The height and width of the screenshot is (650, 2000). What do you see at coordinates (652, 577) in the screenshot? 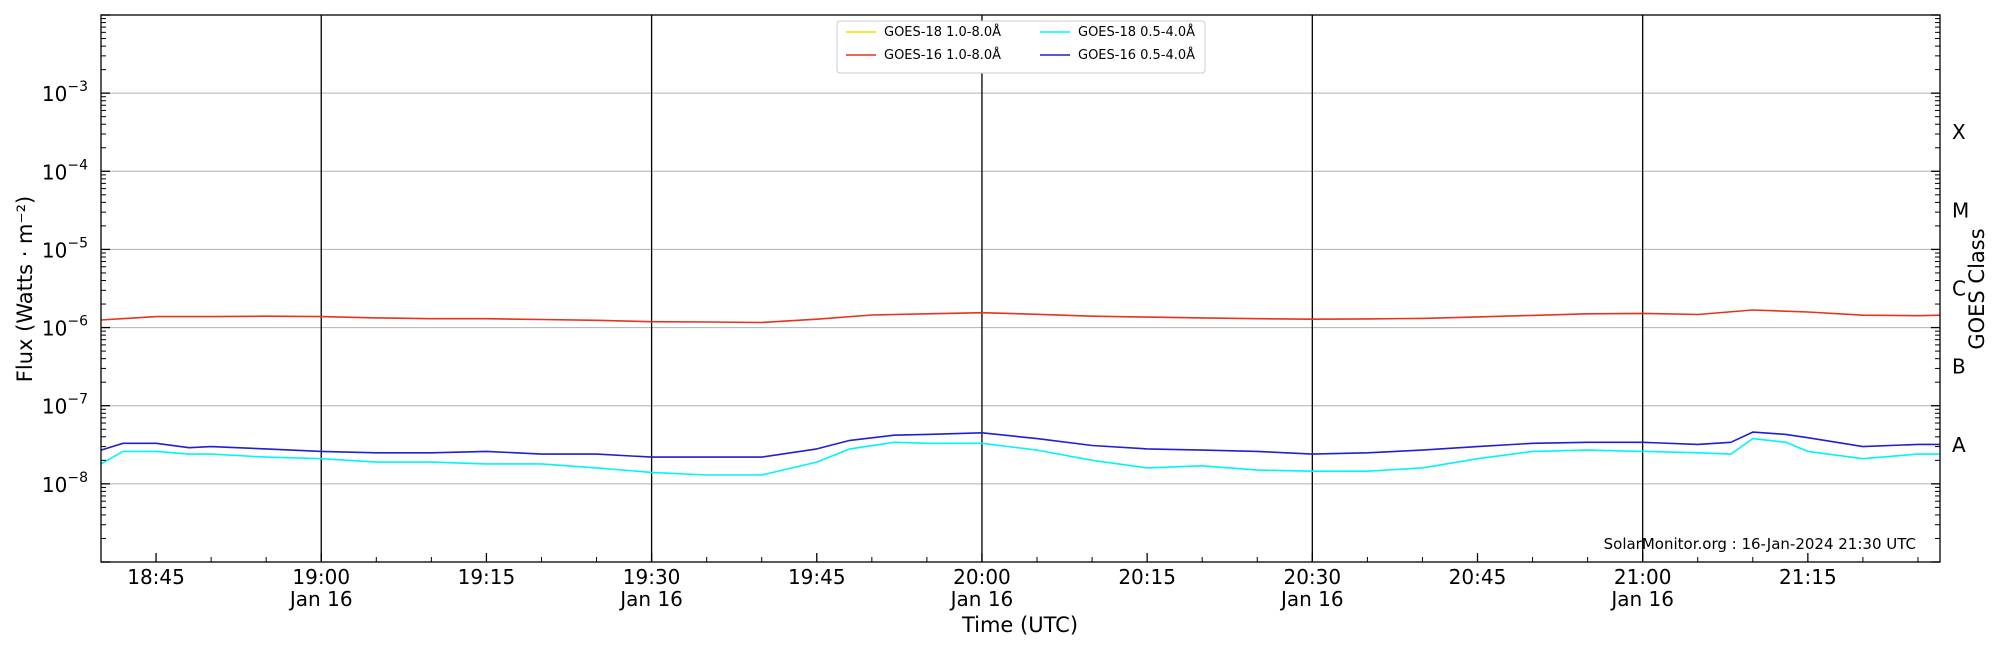
I see `x-tick-label: 19:30` at bounding box center [652, 577].